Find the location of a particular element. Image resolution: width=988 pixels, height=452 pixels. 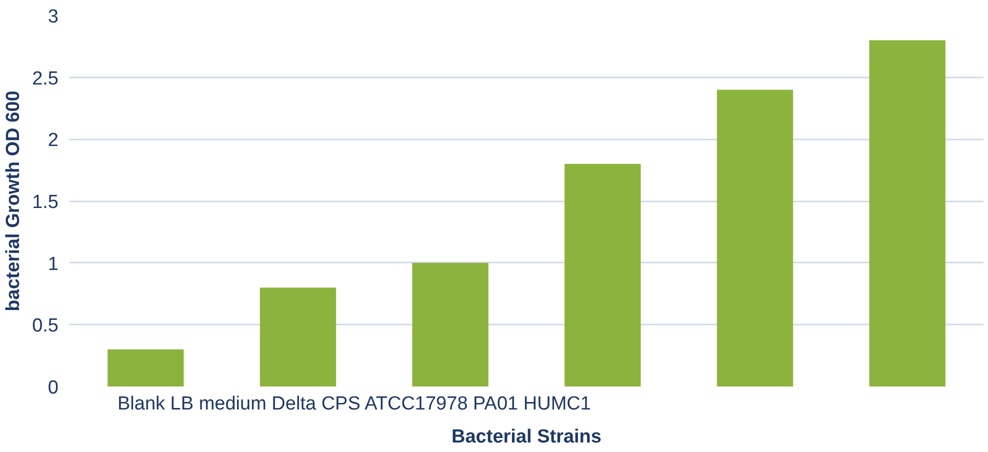

y-axis-title: bacterial Growth OD 600 is located at coordinates (13, 201).